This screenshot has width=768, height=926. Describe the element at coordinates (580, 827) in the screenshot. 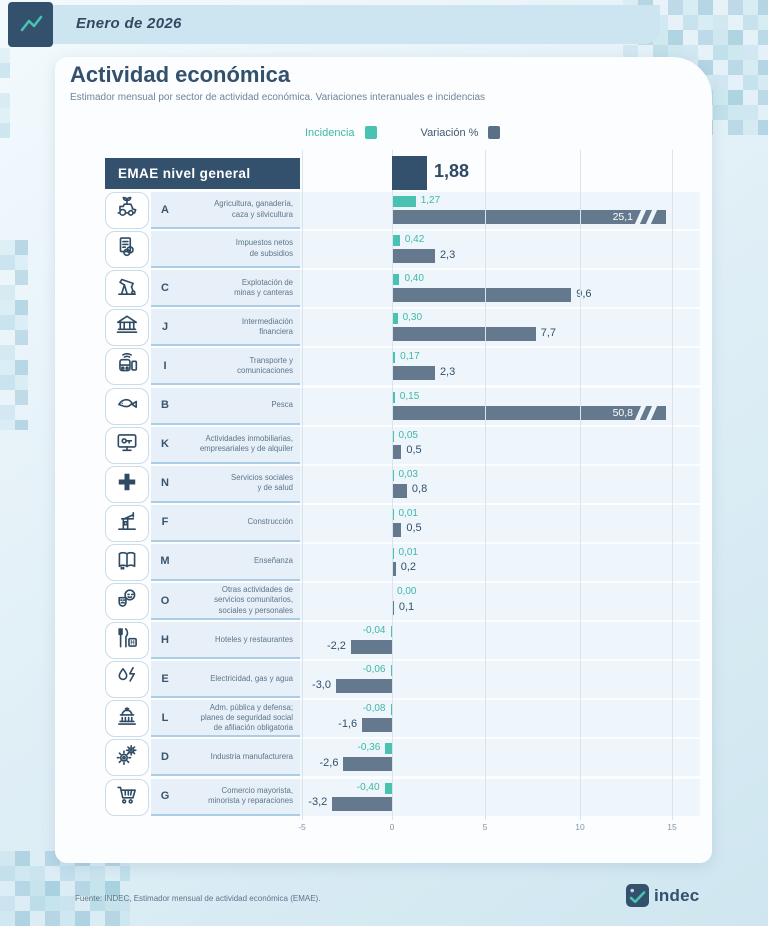

I see `axis-tick-label: 10` at that location.